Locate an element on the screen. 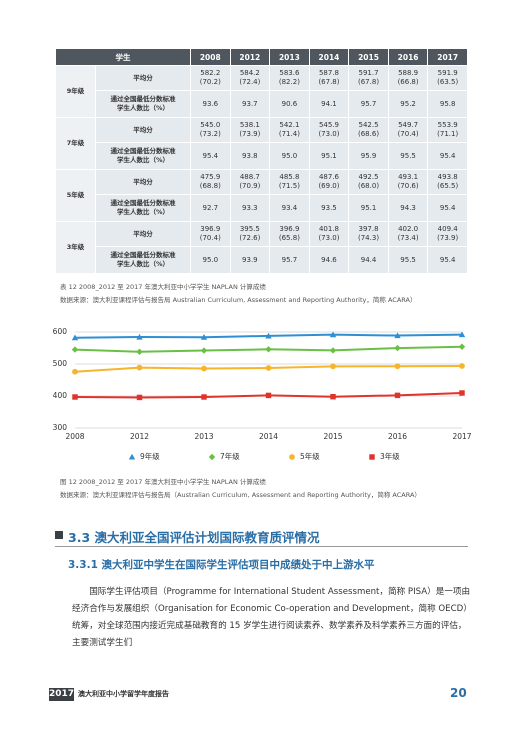 Image resolution: width=521 pixels, height=737 pixels. section-heading: 3.3 澳大利亚全国评估计划国际教育质评情况 is located at coordinates (194, 537).